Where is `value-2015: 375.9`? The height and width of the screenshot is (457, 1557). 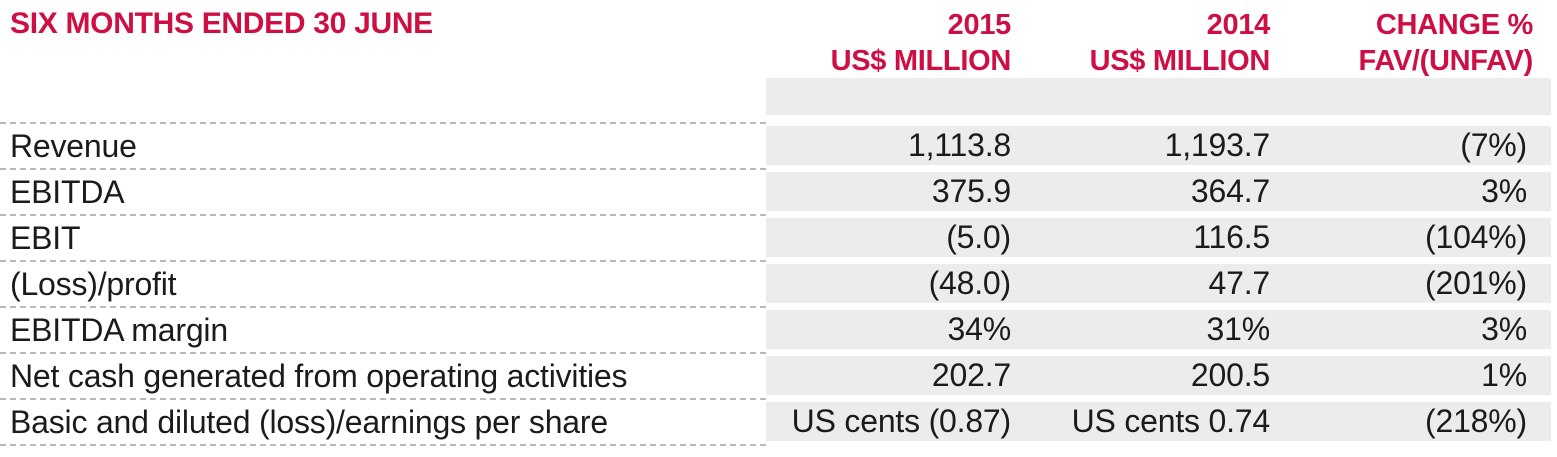
value-2015: 375.9 is located at coordinates (971, 191).